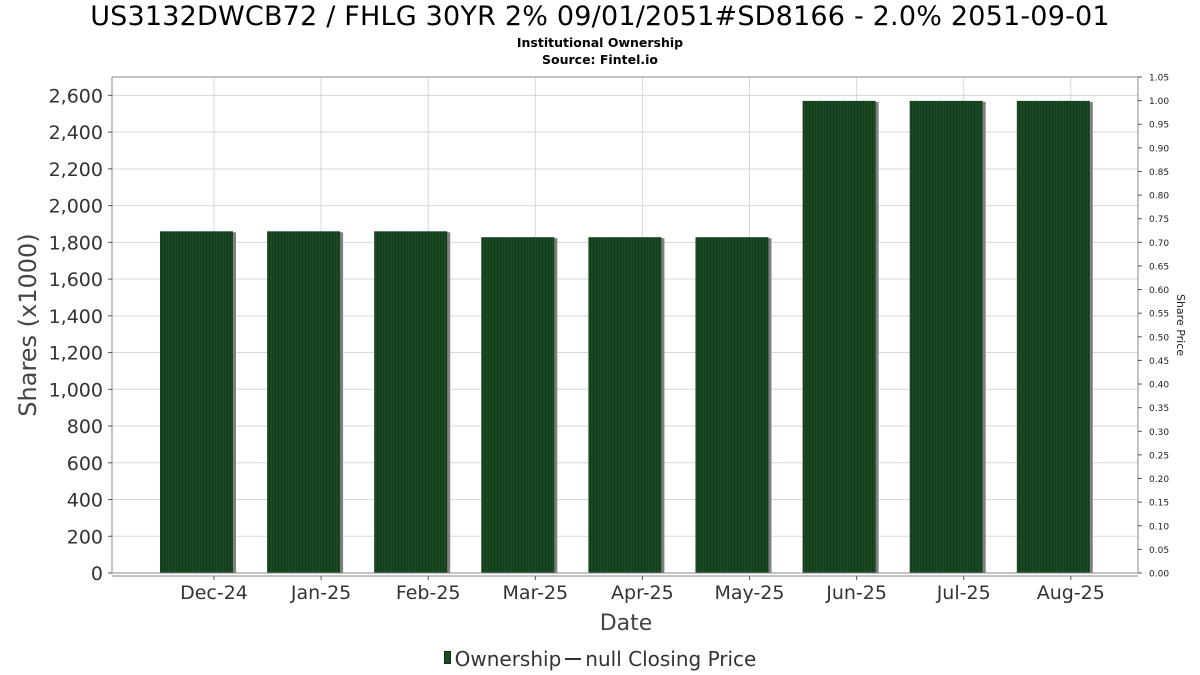  I want to click on x-tick-label: Dec-24, so click(214, 593).